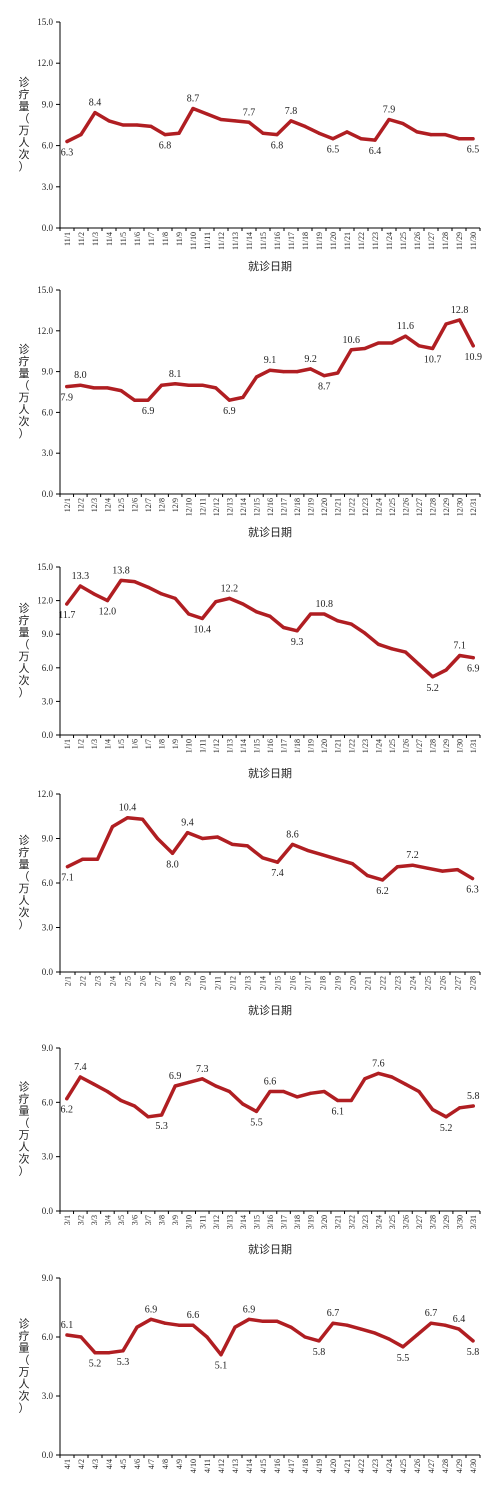 This screenshot has width=500, height=1502. Describe the element at coordinates (324, 604) in the screenshot. I see `data-label: 10.8` at that location.